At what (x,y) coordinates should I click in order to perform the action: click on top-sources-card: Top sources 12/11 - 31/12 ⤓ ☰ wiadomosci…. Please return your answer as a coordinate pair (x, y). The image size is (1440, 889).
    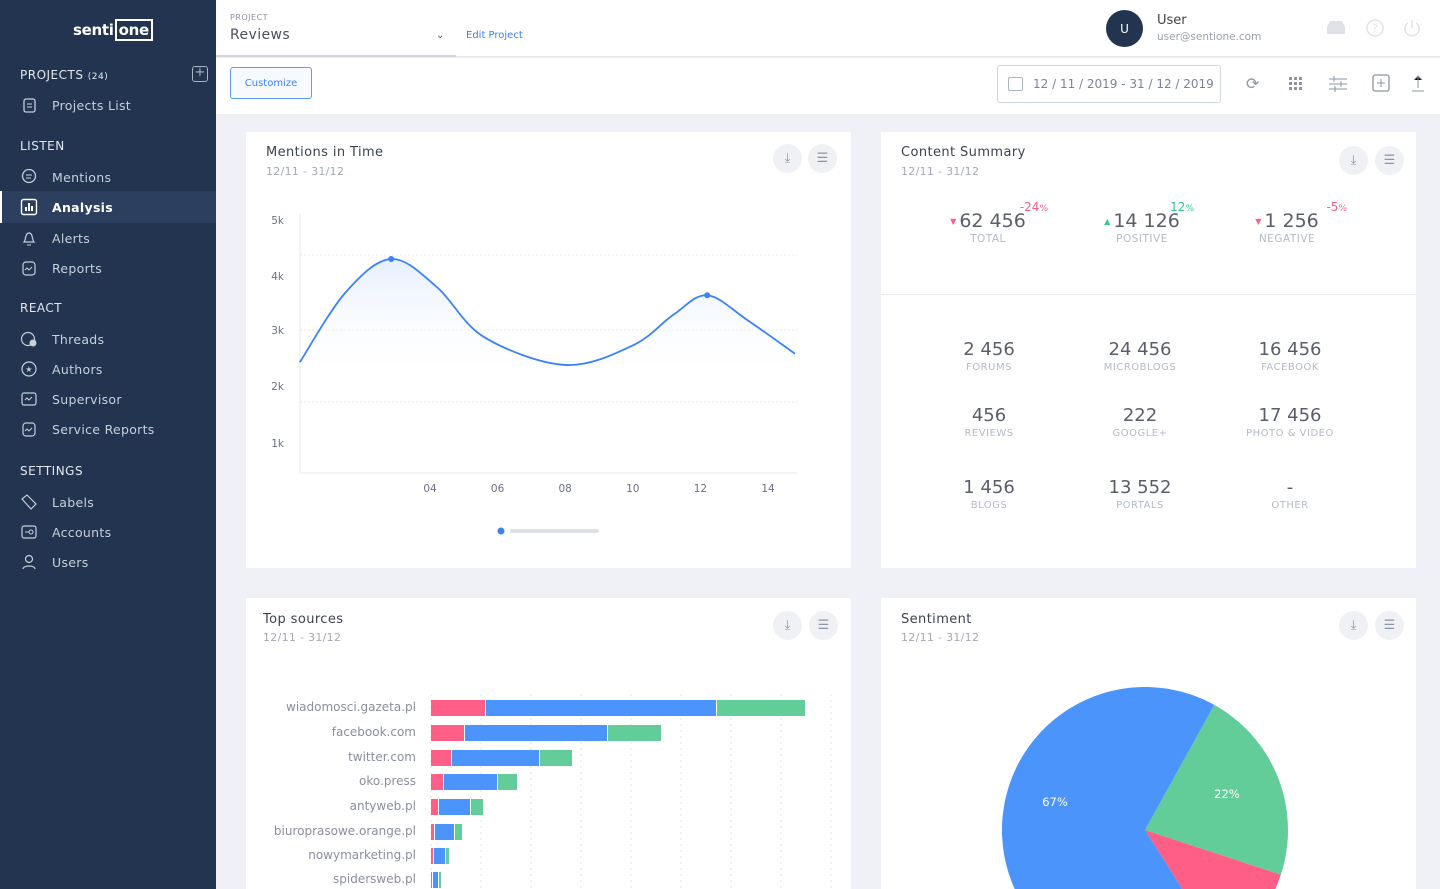
    Looking at the image, I should click on (548, 743).